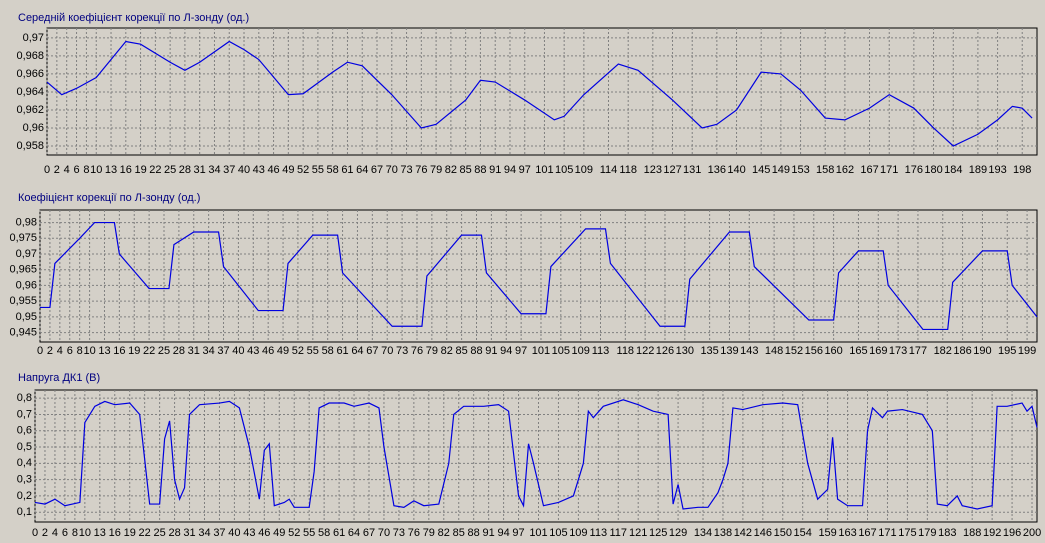 Image resolution: width=1045 pixels, height=543 pixels. Describe the element at coordinates (774, 351) in the screenshot. I see `x-tick-label: 148` at that location.